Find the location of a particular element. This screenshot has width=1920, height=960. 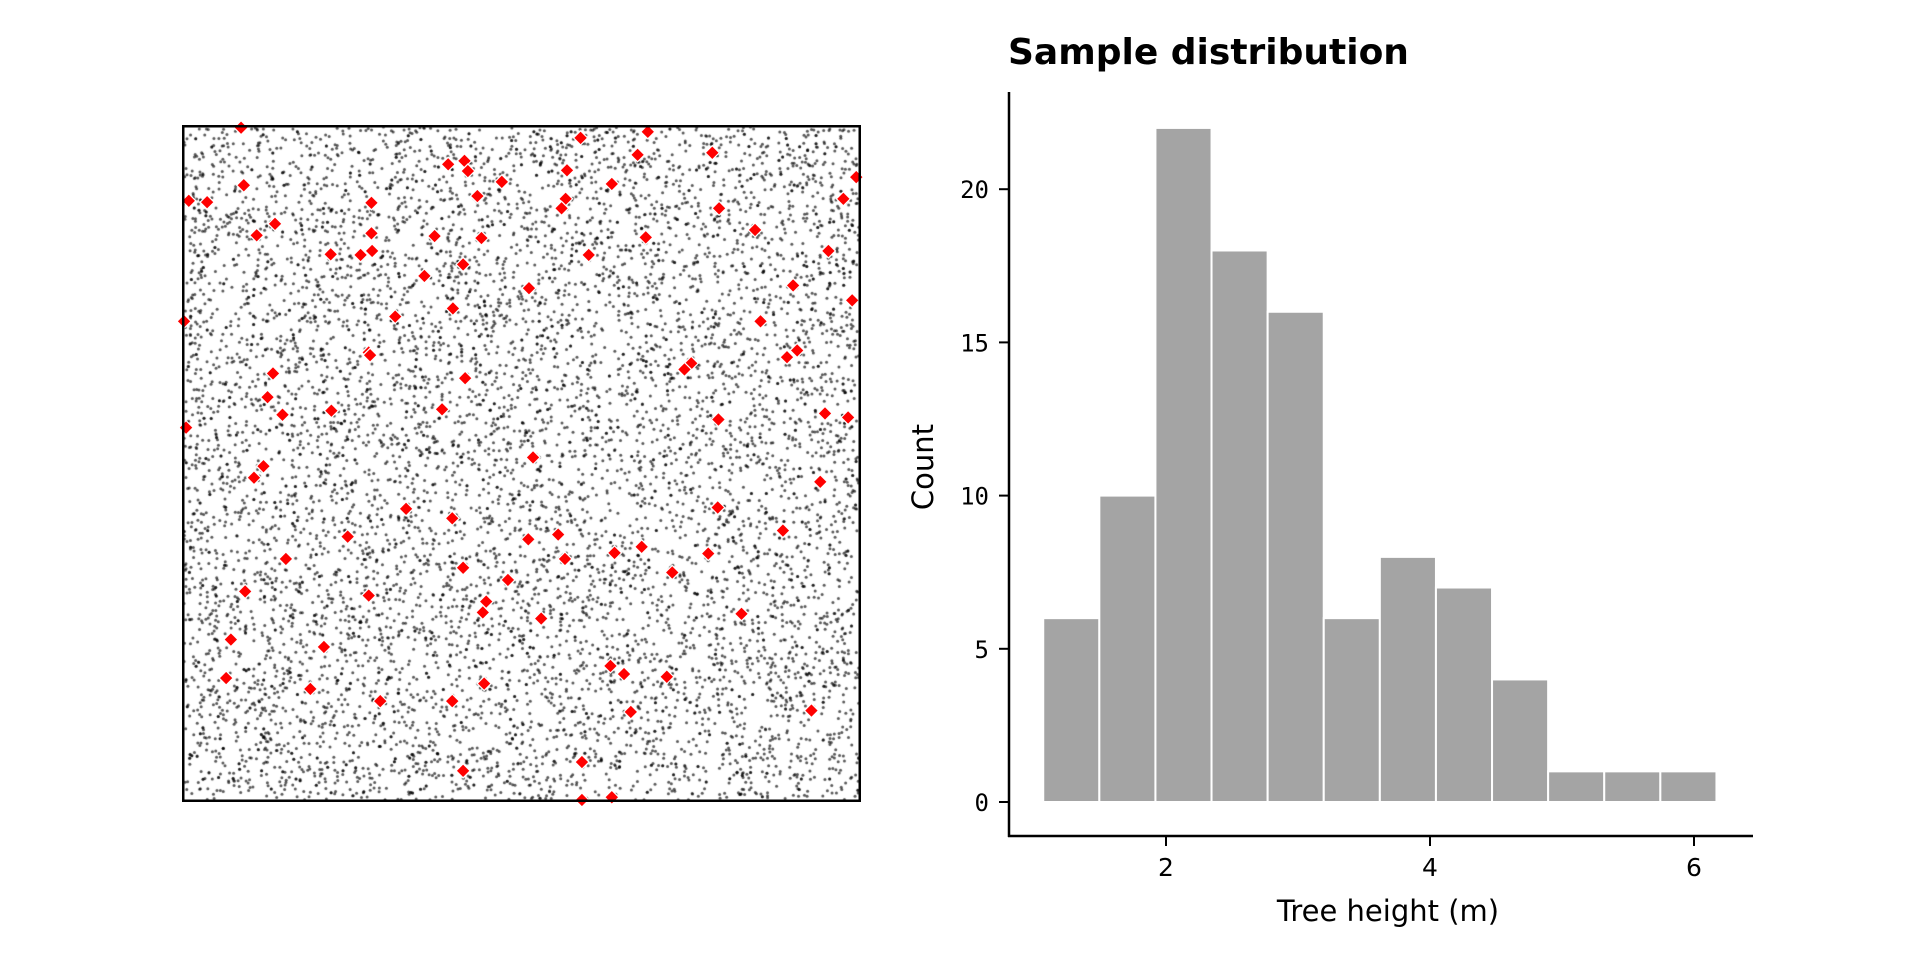

x-tick-label: 2 is located at coordinates (1166, 867).